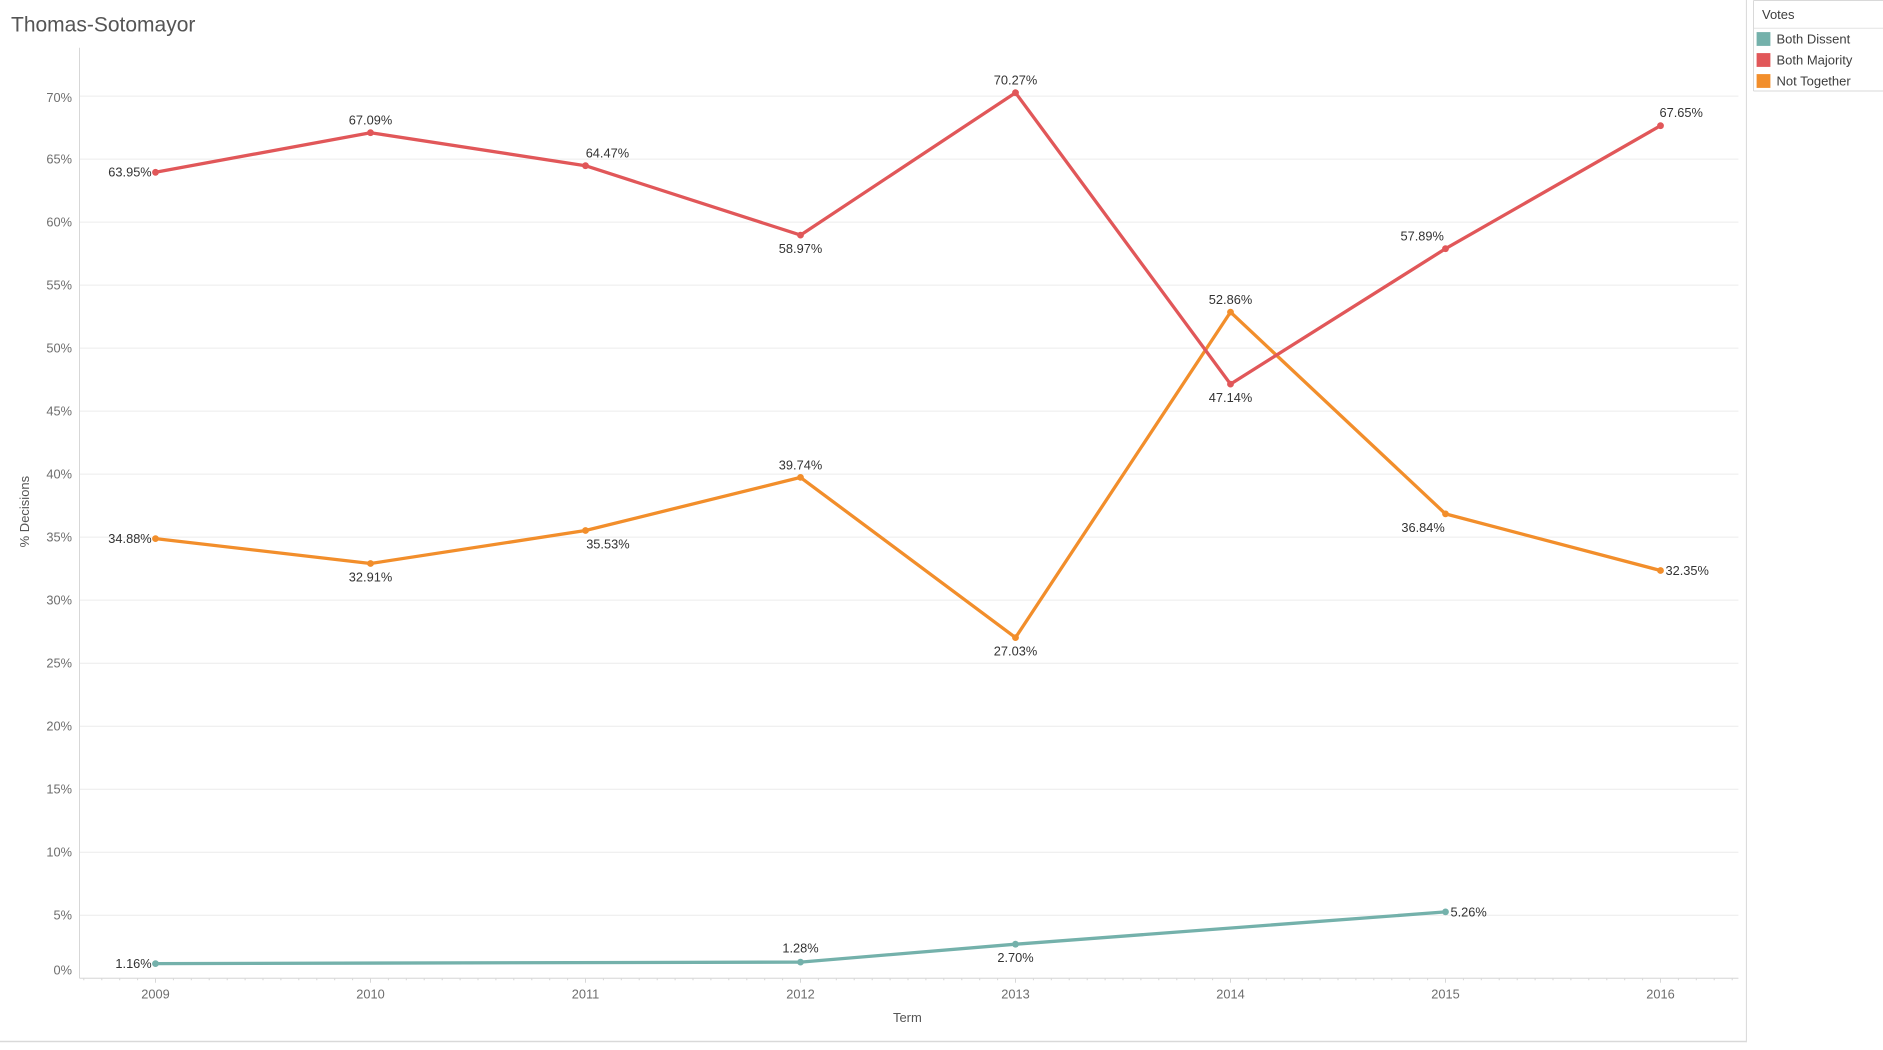 The height and width of the screenshot is (1050, 1883). I want to click on svg-text: % Decisions, so click(24, 511).